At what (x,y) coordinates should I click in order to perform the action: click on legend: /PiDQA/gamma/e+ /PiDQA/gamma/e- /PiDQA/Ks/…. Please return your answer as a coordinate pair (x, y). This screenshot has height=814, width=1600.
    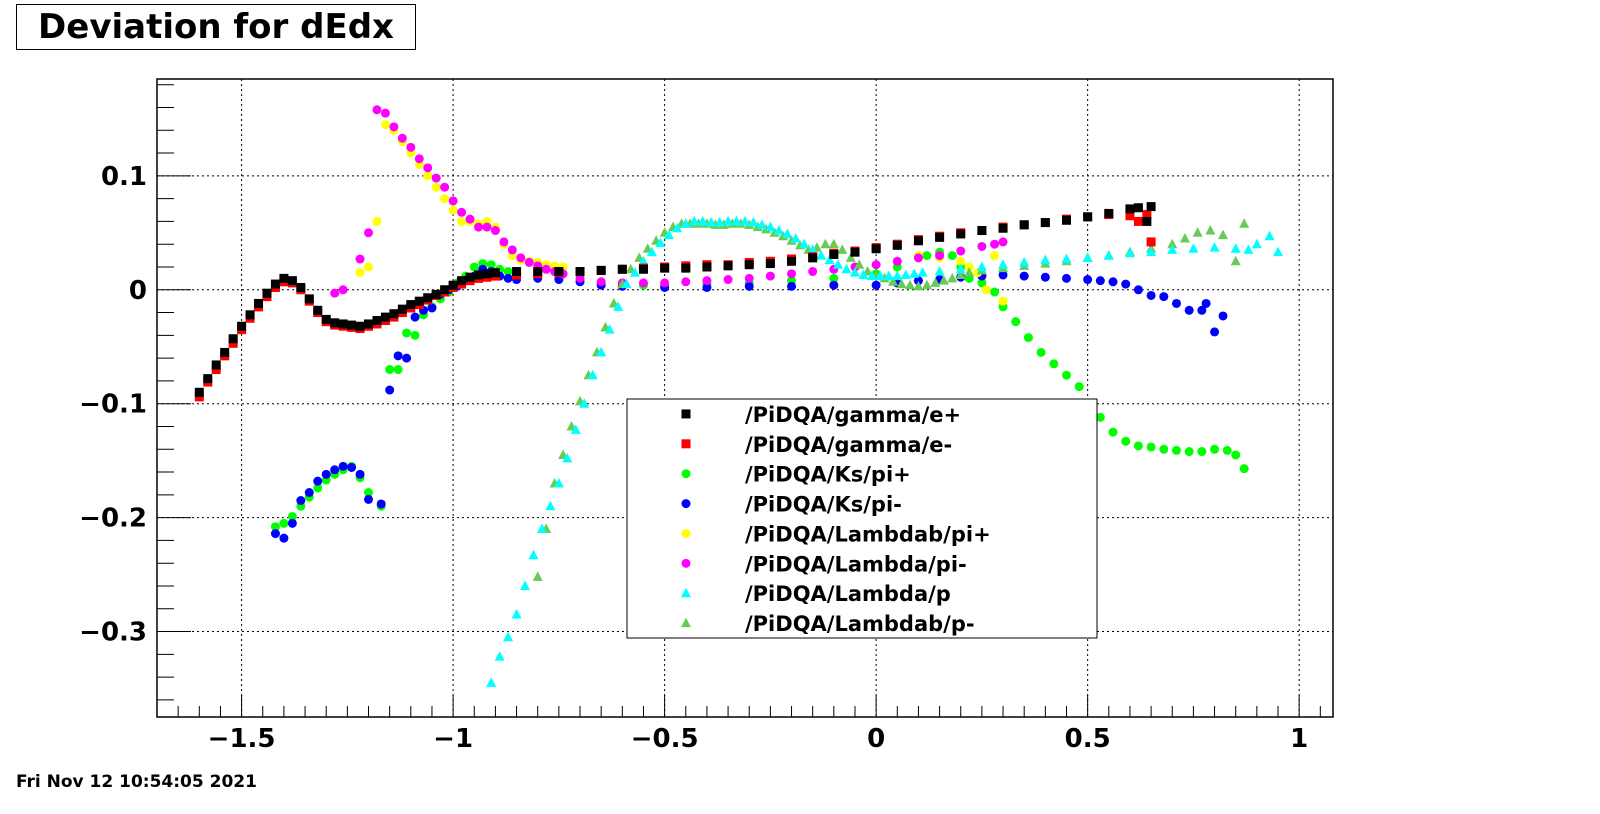
    Looking at the image, I should click on (862, 518).